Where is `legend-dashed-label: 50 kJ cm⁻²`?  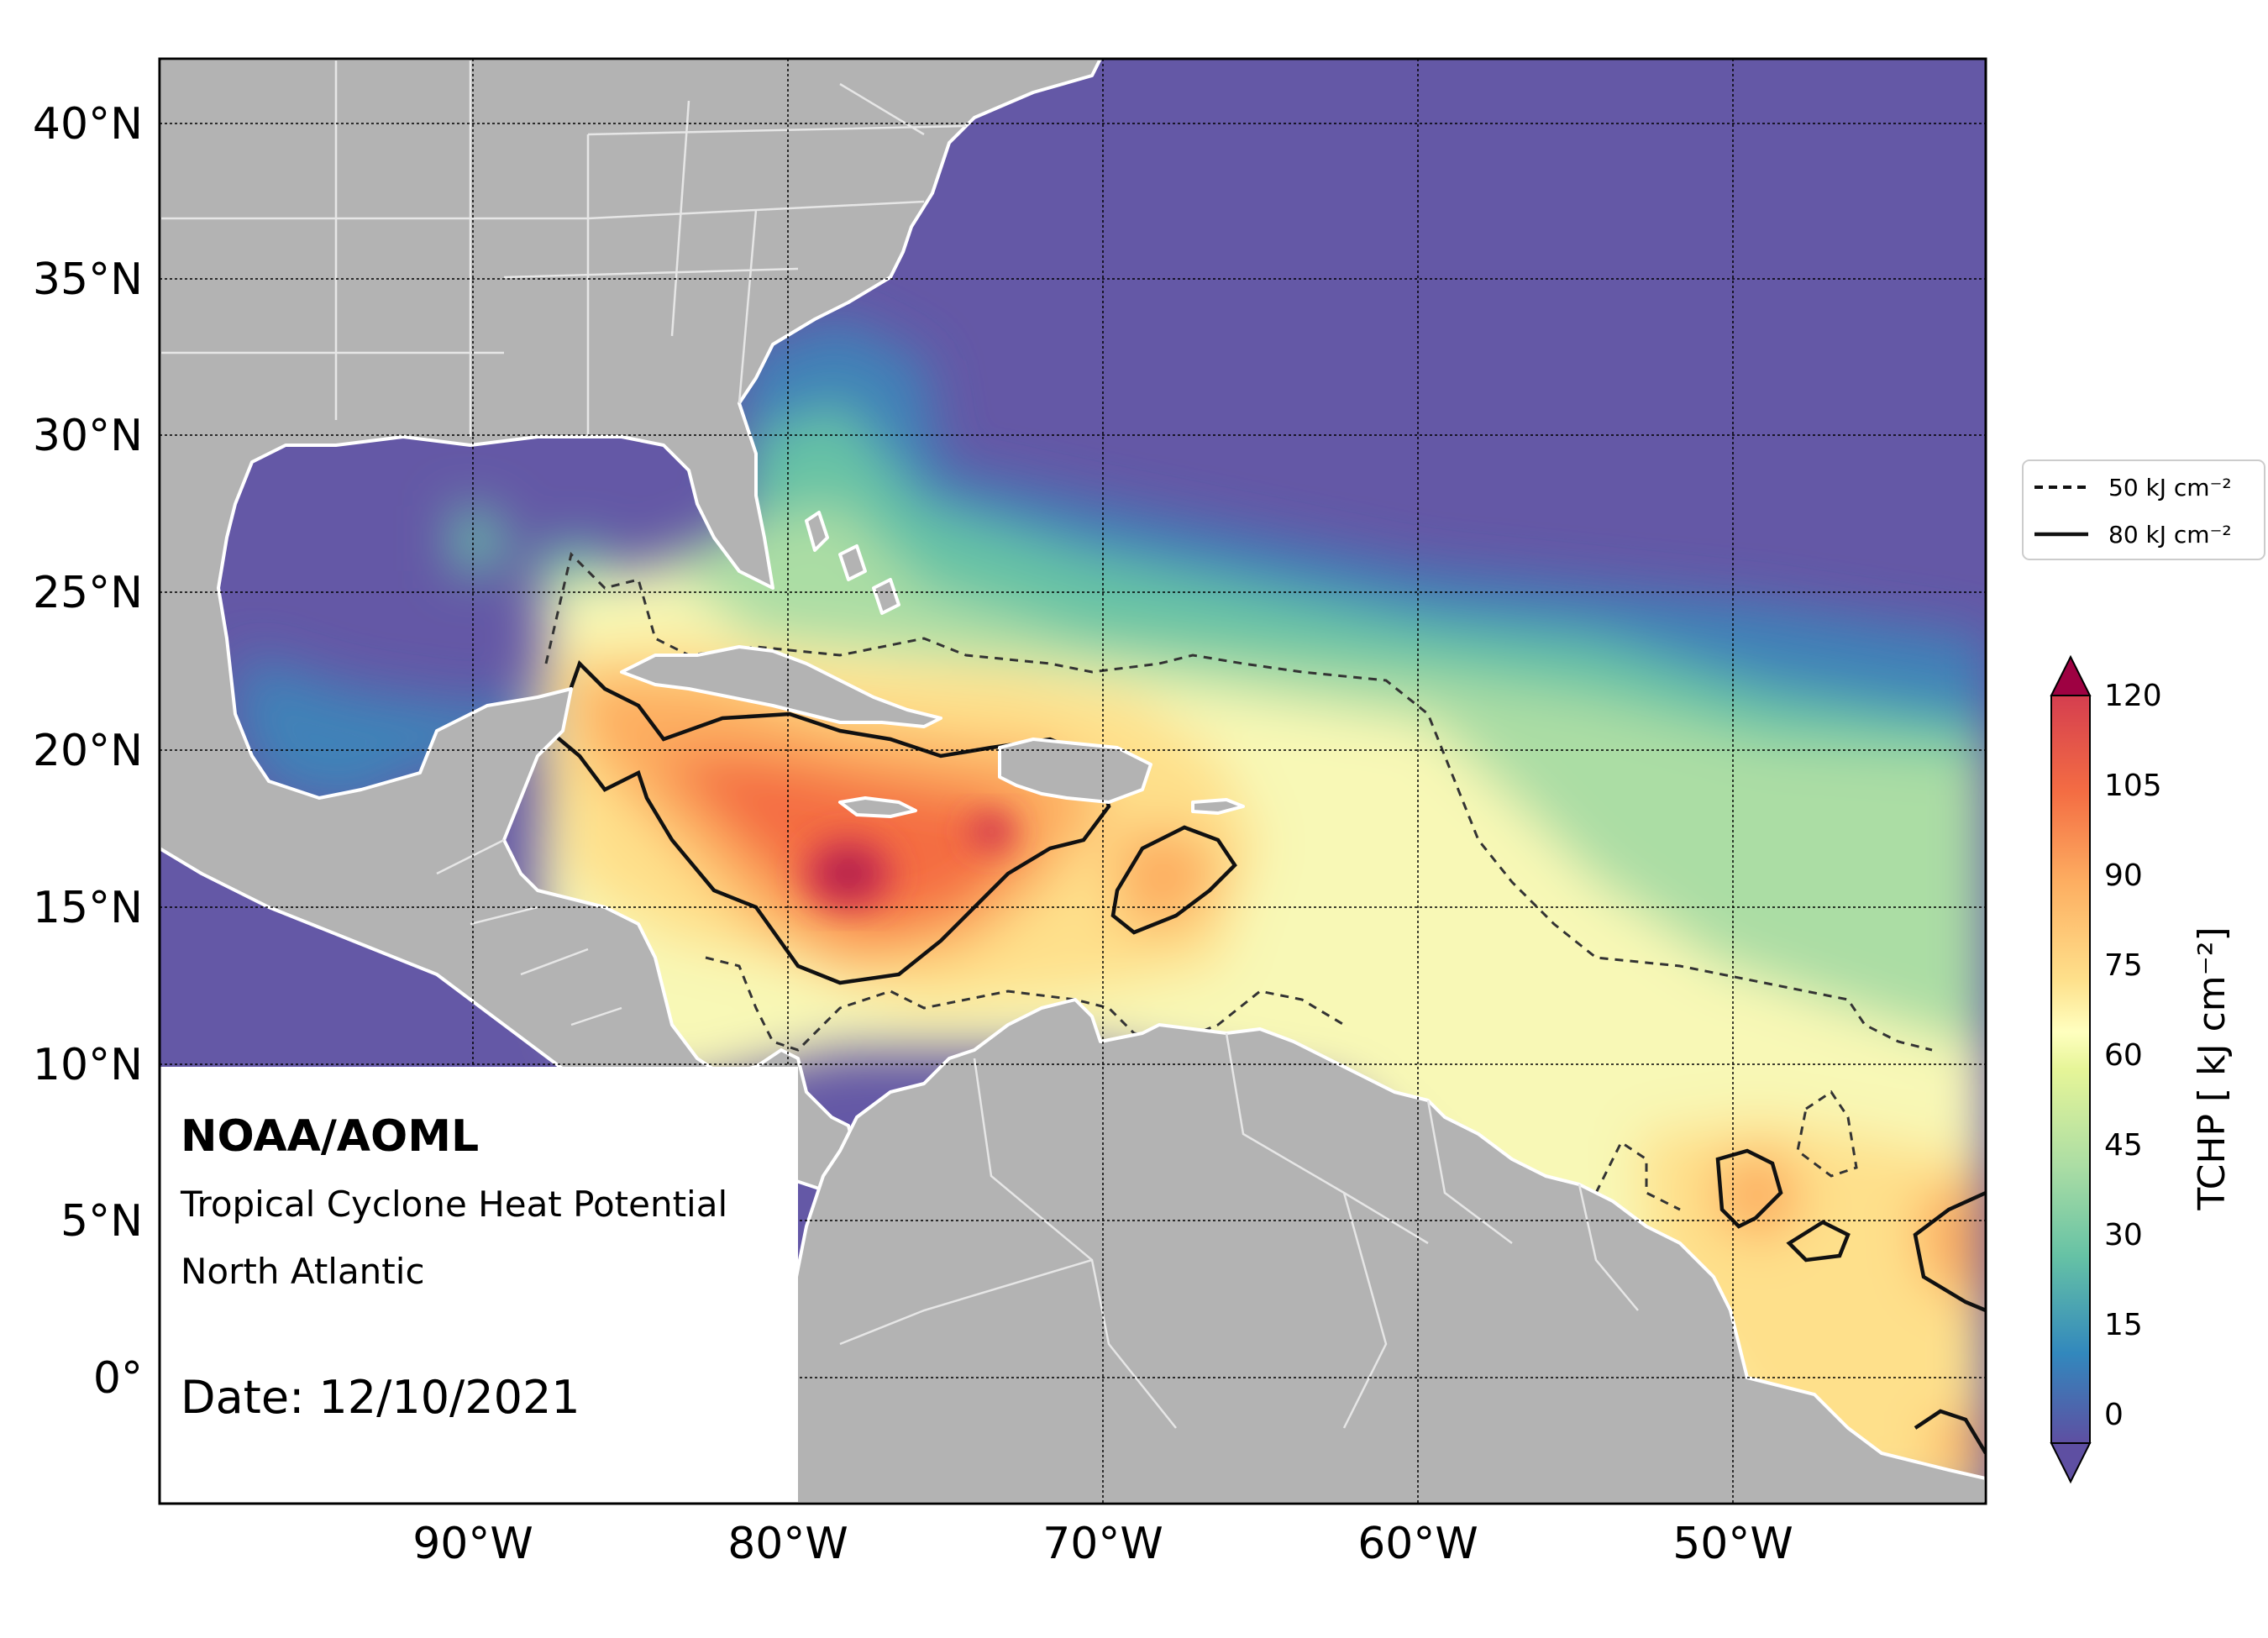
legend-dashed-label: 50 kJ cm⁻² is located at coordinates (2170, 487).